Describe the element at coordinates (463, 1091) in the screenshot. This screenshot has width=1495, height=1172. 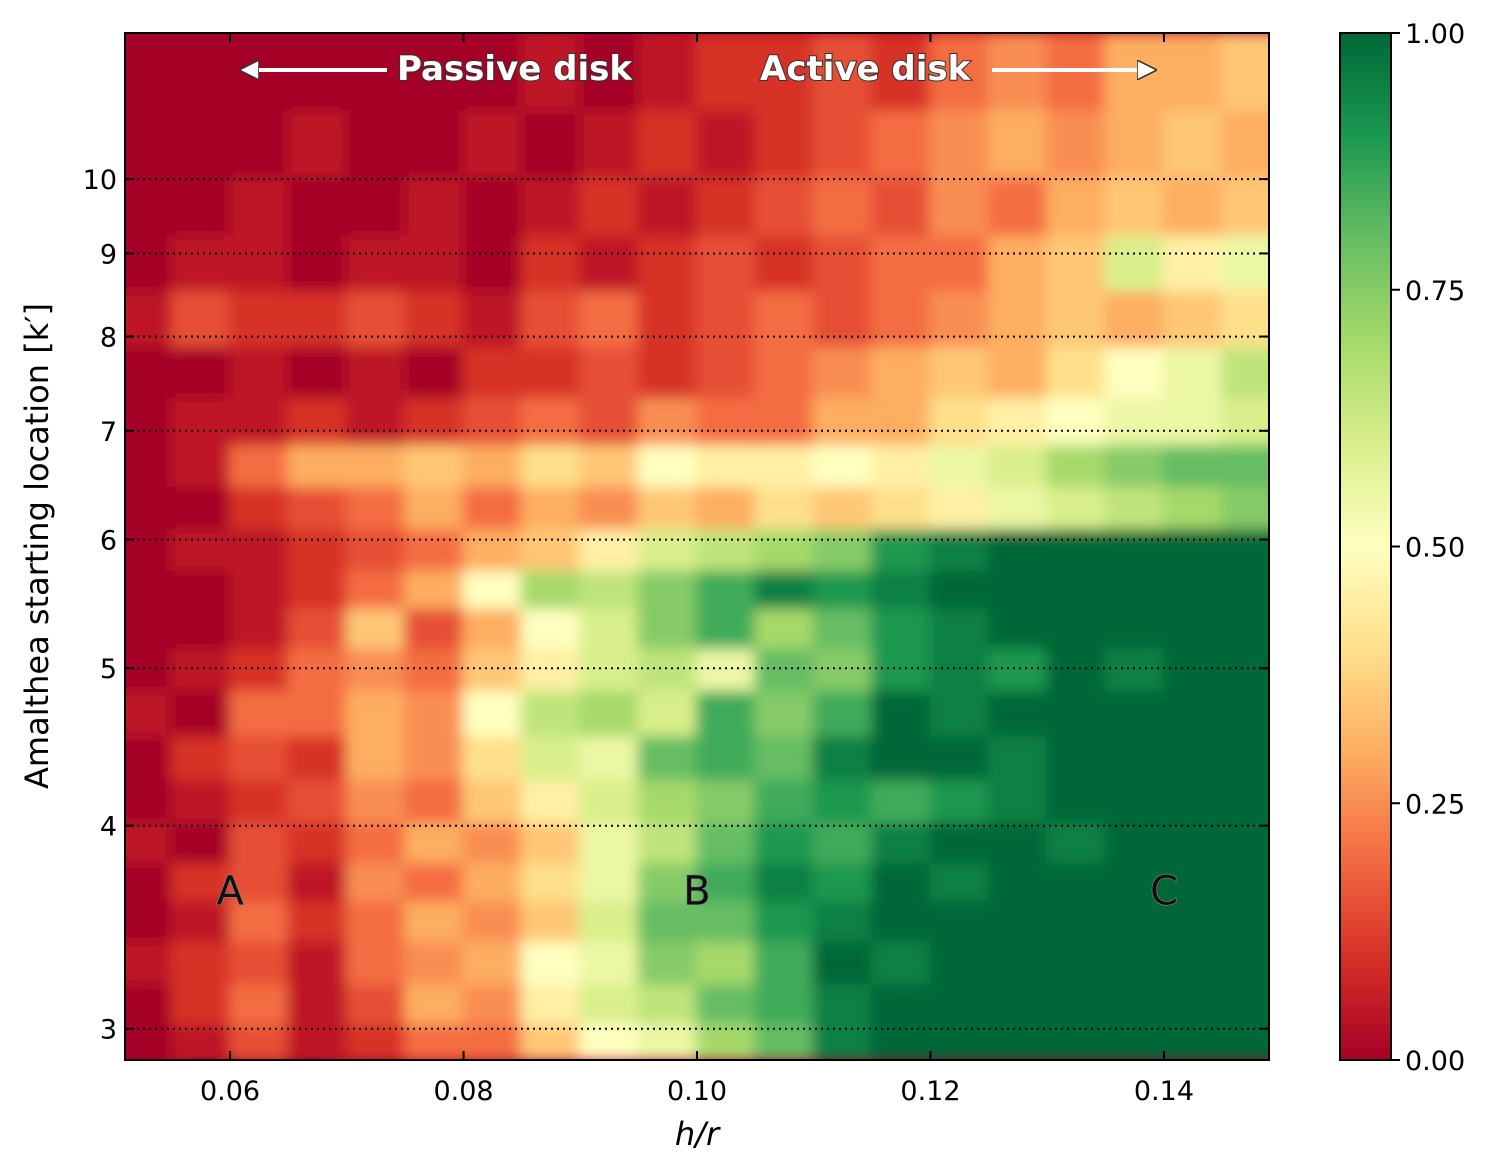
I see `x-tick-label: 0.08` at that location.